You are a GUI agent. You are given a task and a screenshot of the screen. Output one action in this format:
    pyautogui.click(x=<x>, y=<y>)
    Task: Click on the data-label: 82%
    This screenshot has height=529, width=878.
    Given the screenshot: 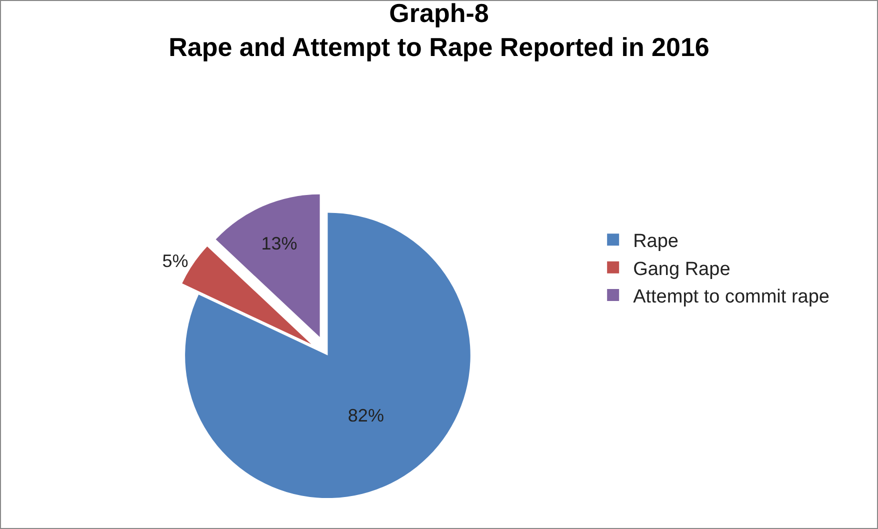 What is the action you would take?
    pyautogui.click(x=366, y=416)
    